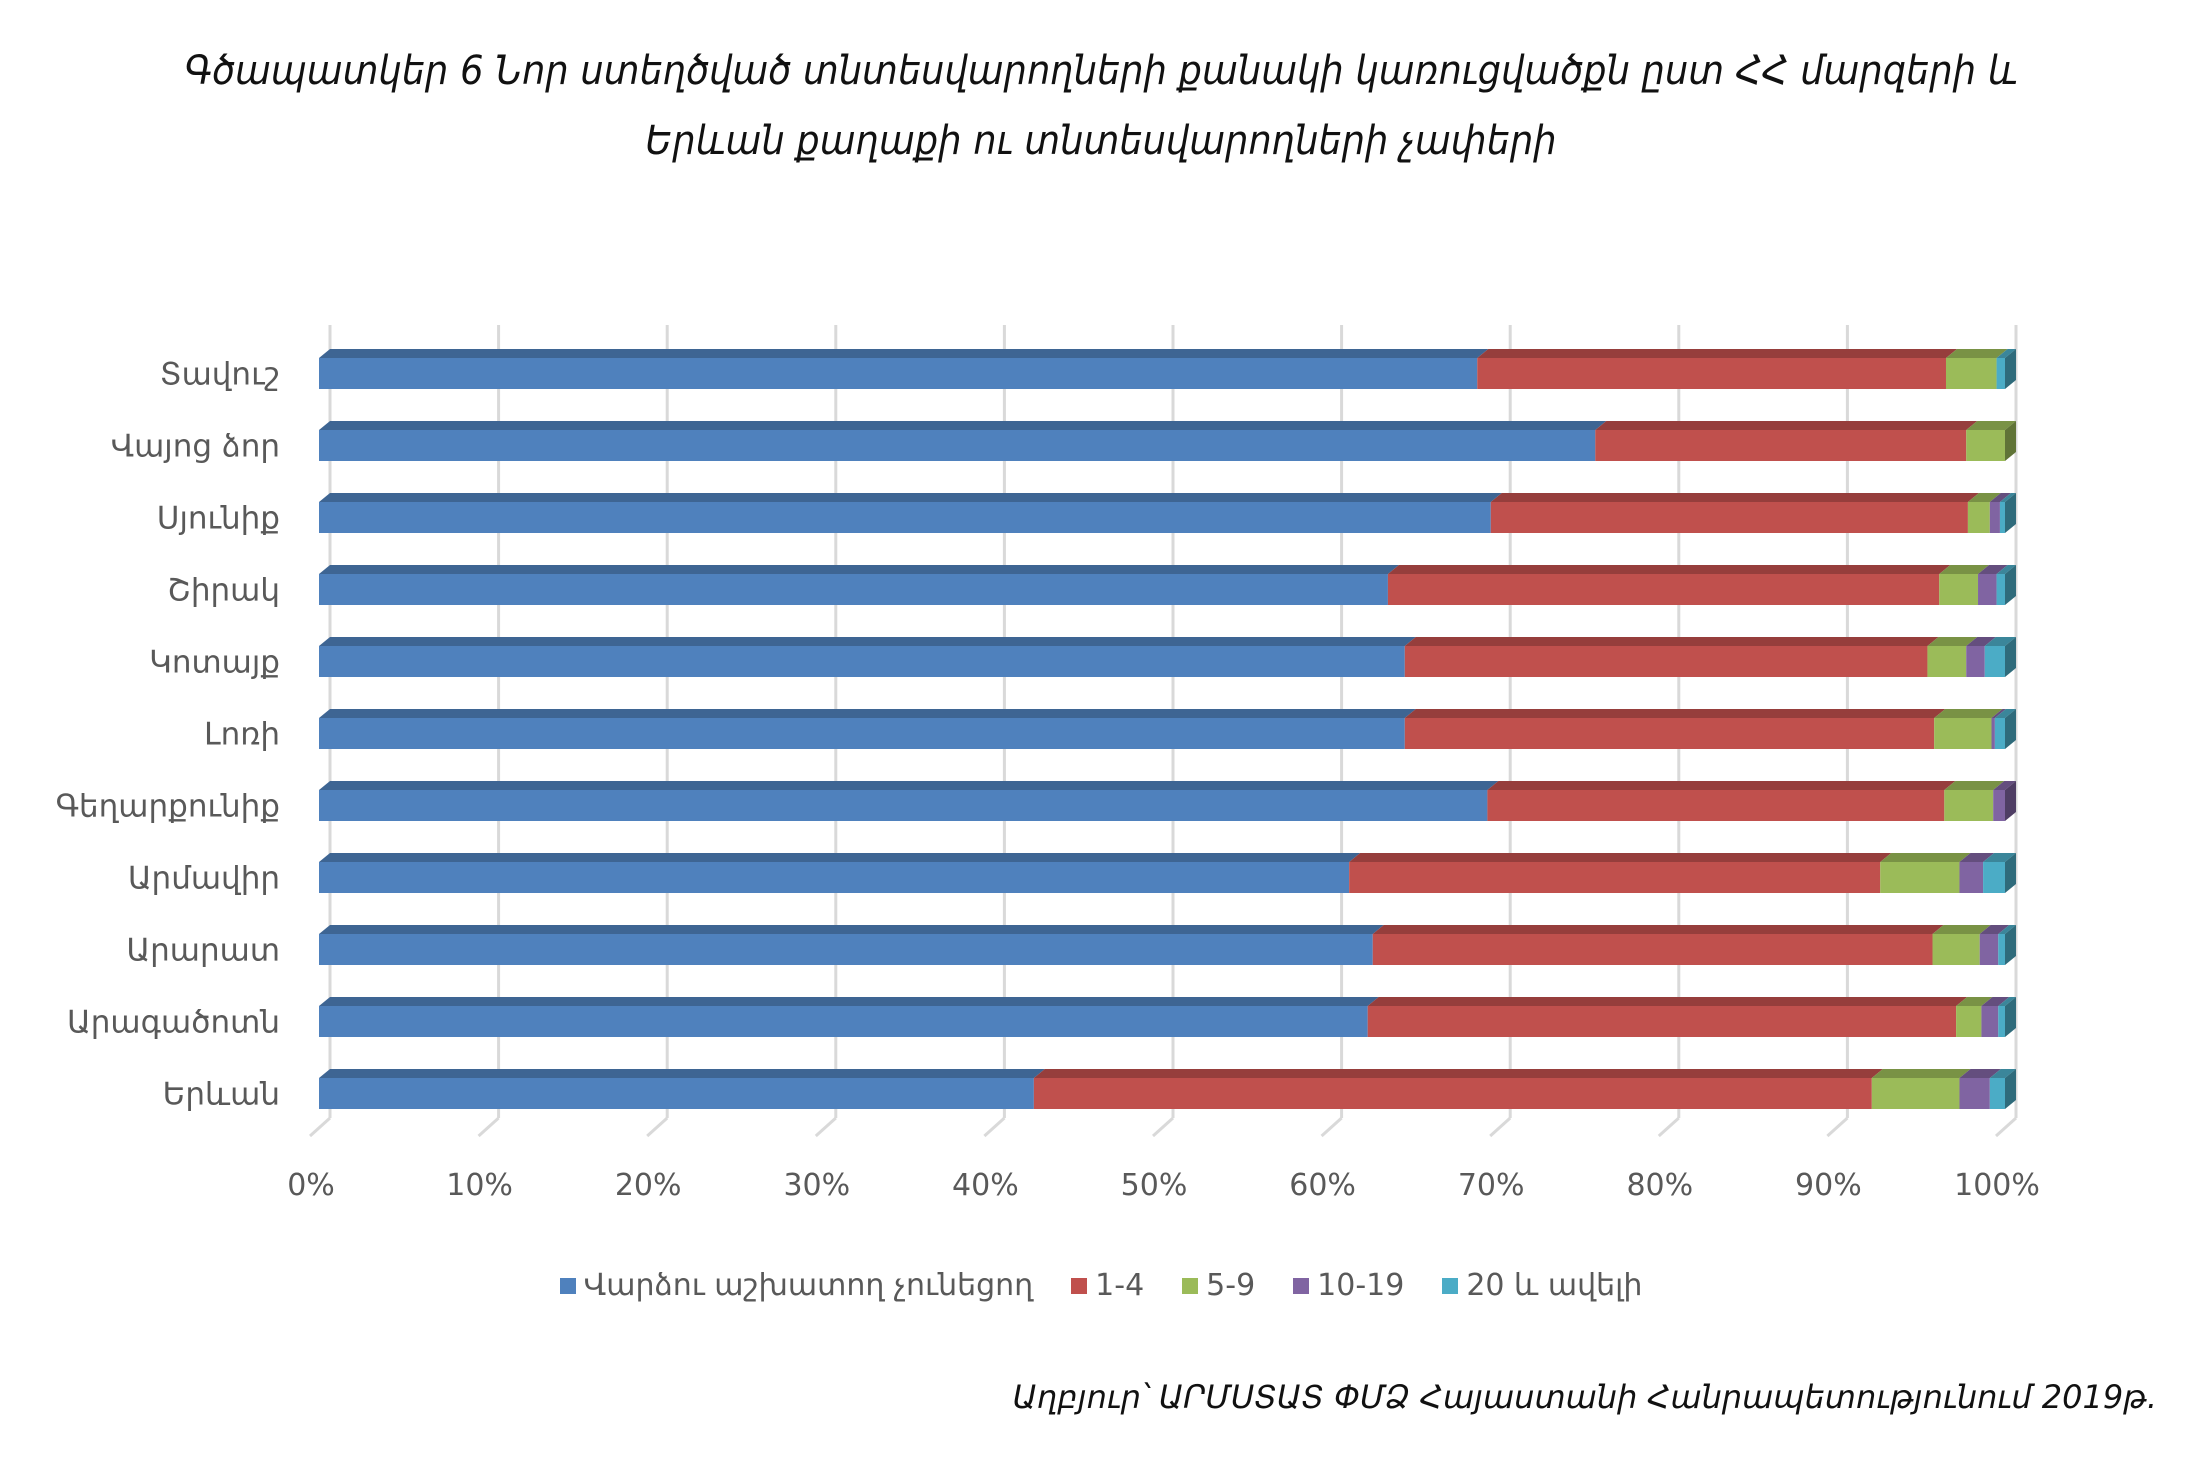 The width and height of the screenshot is (2202, 1468). What do you see at coordinates (220, 375) in the screenshot?
I see `y-category-label: Տավուշ` at bounding box center [220, 375].